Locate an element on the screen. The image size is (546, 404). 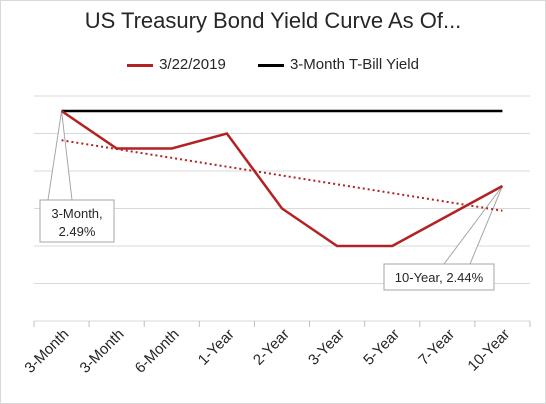
legend-item-series-1: 3-Month T-Bill Yield is located at coordinates (338, 64).